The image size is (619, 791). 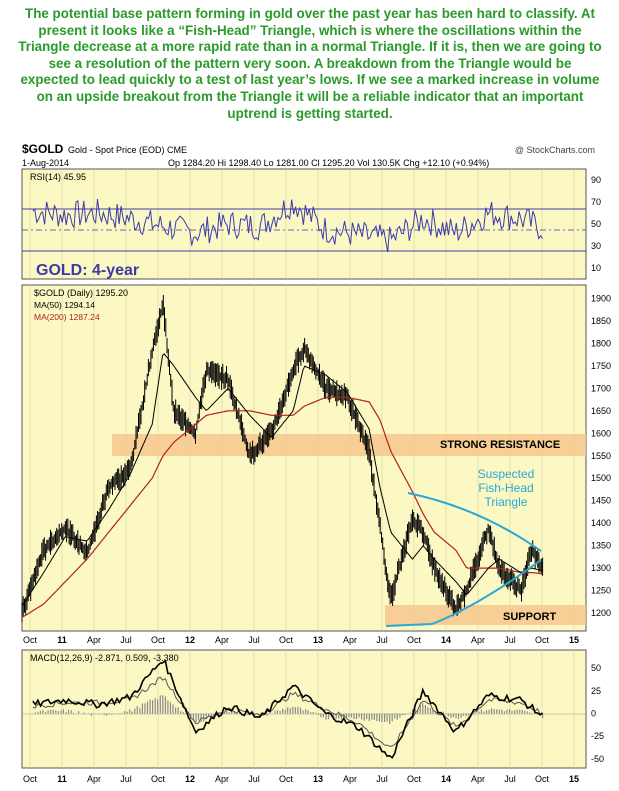 What do you see at coordinates (474, 522) in the screenshot?
I see `triangle-upper-line` at bounding box center [474, 522].